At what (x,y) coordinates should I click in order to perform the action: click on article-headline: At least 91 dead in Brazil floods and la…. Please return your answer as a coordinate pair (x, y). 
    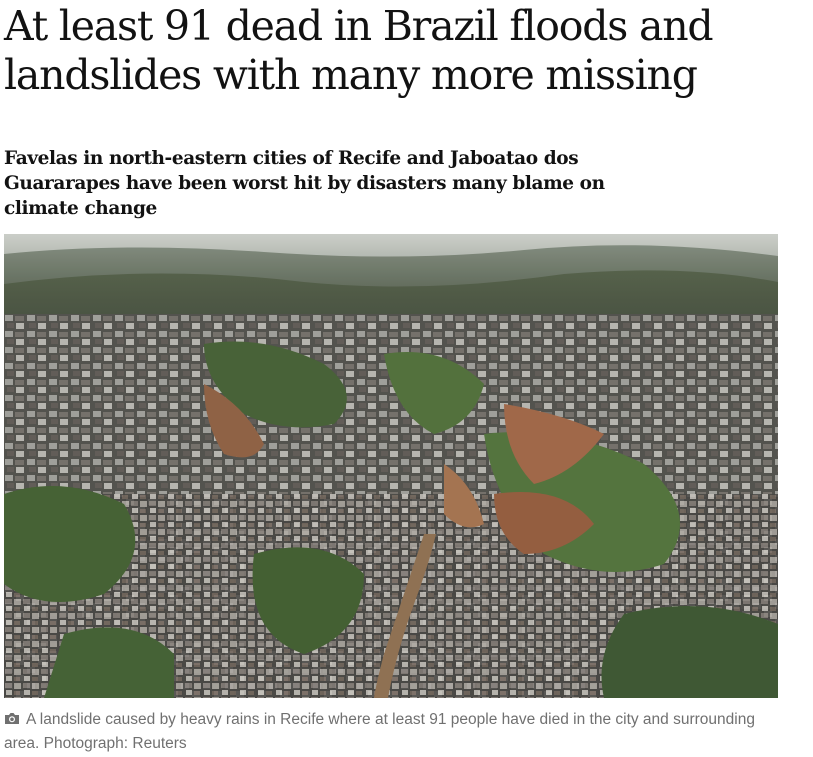
    Looking at the image, I should click on (359, 50).